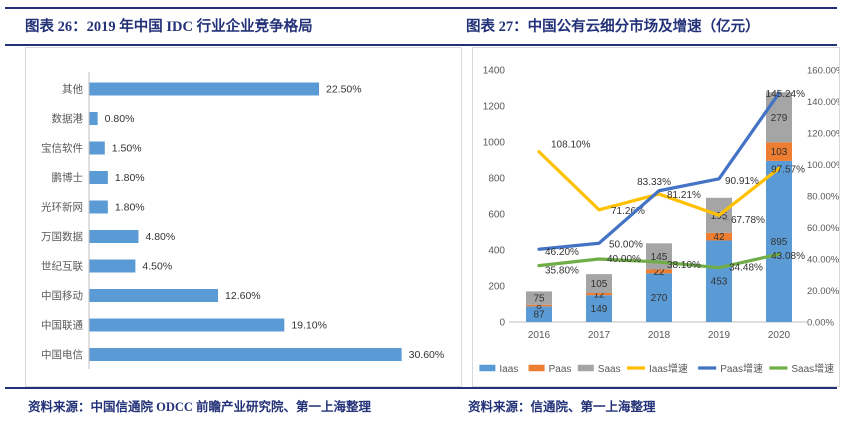 The width and height of the screenshot is (842, 422). I want to click on legend-label: Saas增速, so click(812, 368).